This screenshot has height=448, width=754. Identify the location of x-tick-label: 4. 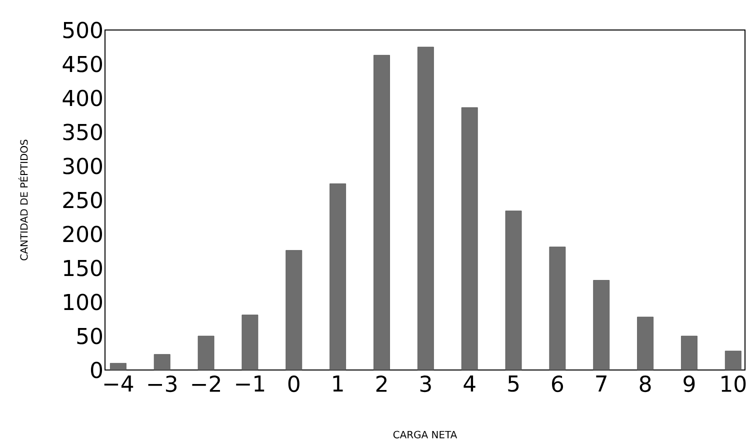
(470, 384).